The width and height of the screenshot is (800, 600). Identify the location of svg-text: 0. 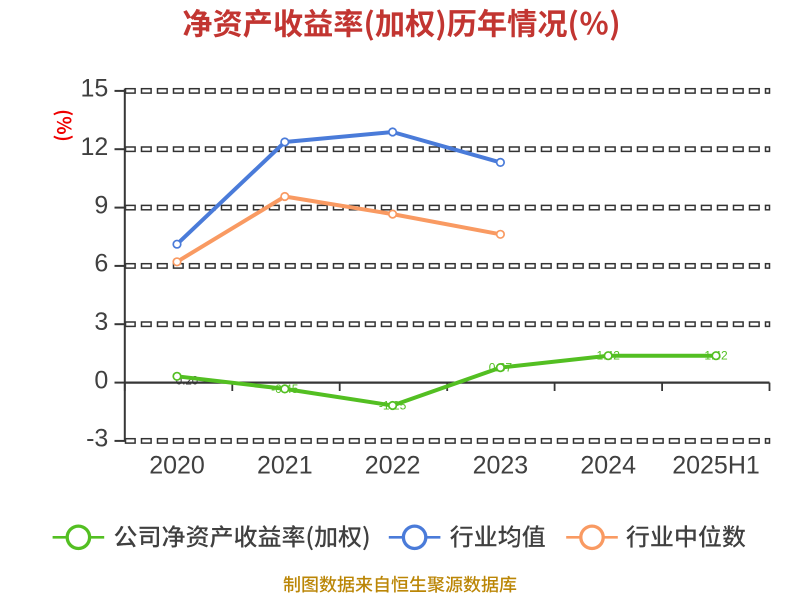
(101, 380).